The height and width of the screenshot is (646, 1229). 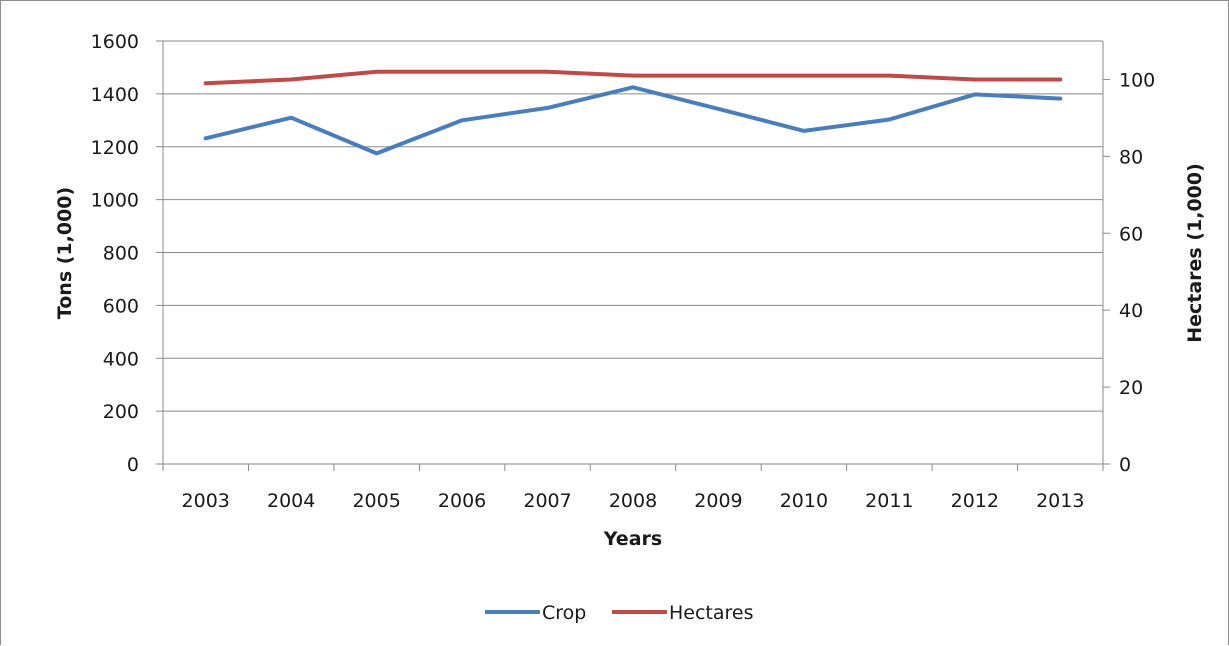 What do you see at coordinates (633, 77) in the screenshot?
I see `series-line-hectares` at bounding box center [633, 77].